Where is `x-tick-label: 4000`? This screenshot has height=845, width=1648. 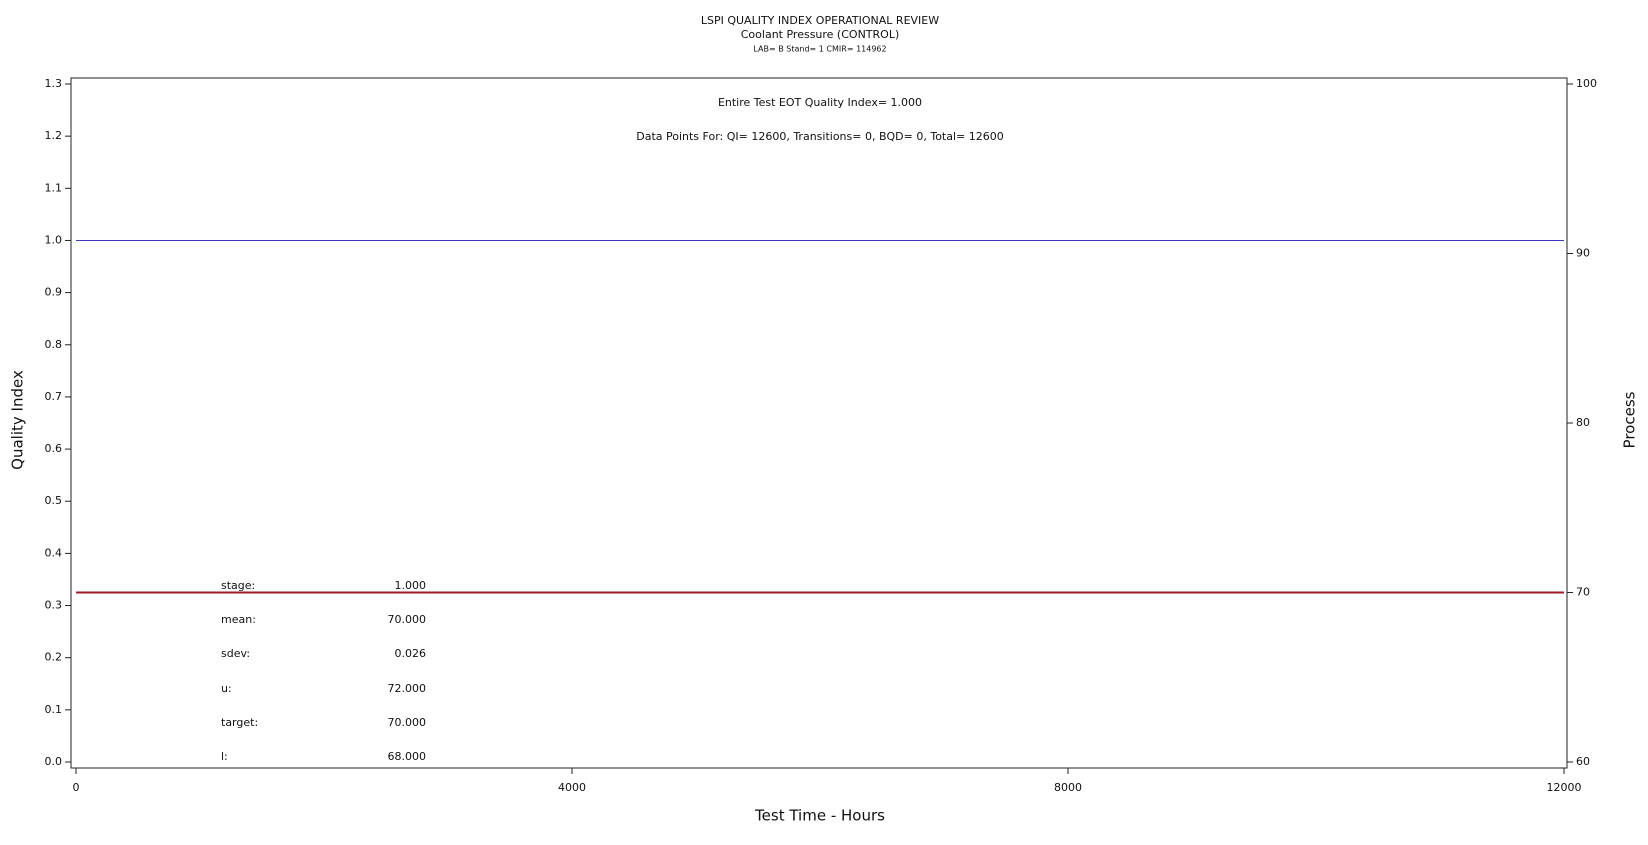
x-tick-label: 4000 is located at coordinates (572, 787).